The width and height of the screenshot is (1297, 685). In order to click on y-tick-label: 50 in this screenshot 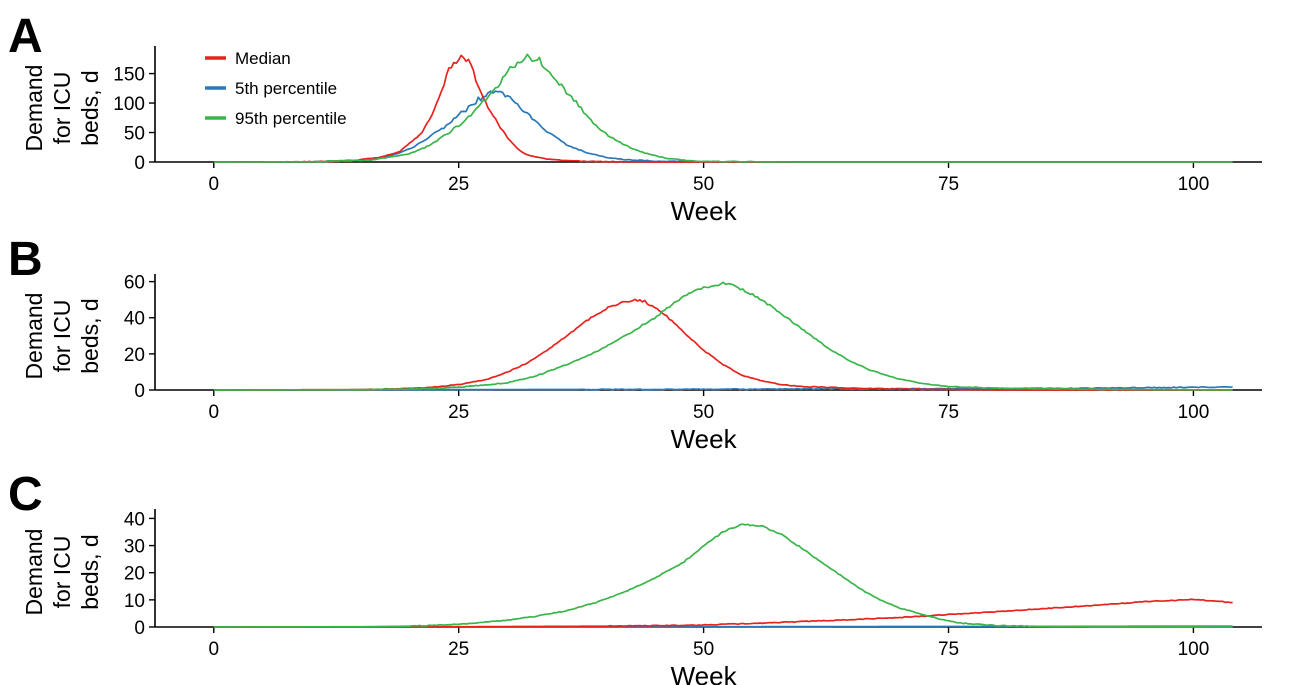, I will do `click(134, 134)`.